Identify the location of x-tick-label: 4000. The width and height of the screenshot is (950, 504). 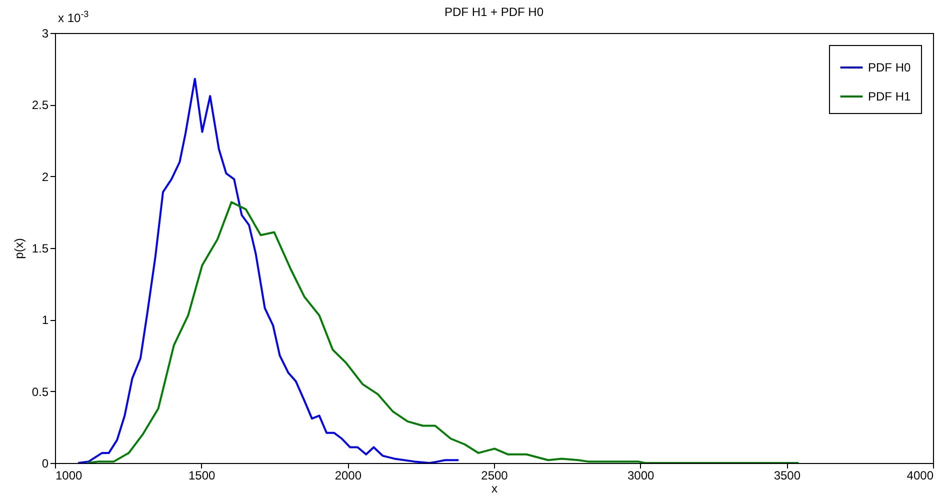
(920, 475).